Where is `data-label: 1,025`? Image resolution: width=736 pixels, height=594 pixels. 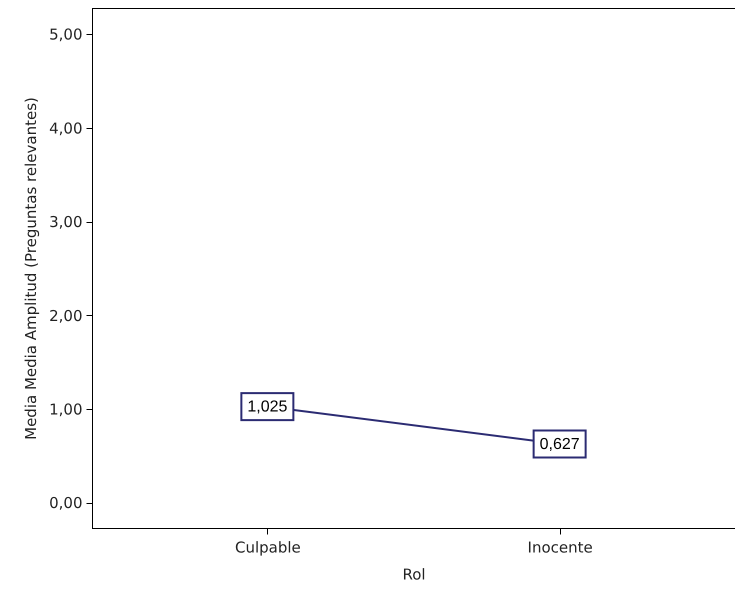
data-label: 1,025 is located at coordinates (267, 407).